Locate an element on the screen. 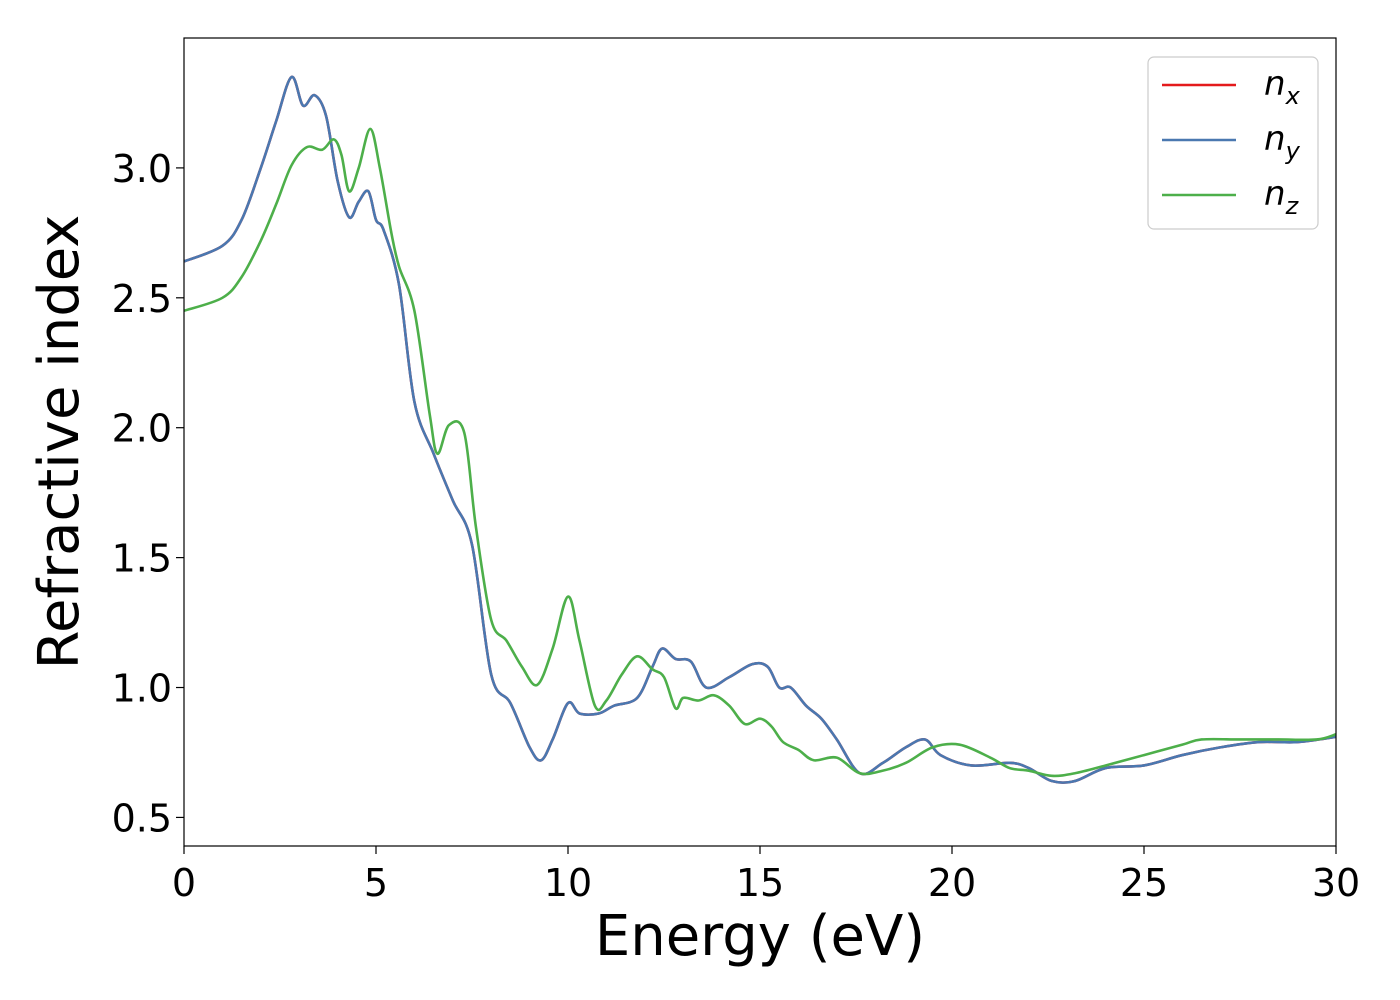 The height and width of the screenshot is (1000, 1400). legend-label-n-z: nz is located at coordinates (1282, 197).